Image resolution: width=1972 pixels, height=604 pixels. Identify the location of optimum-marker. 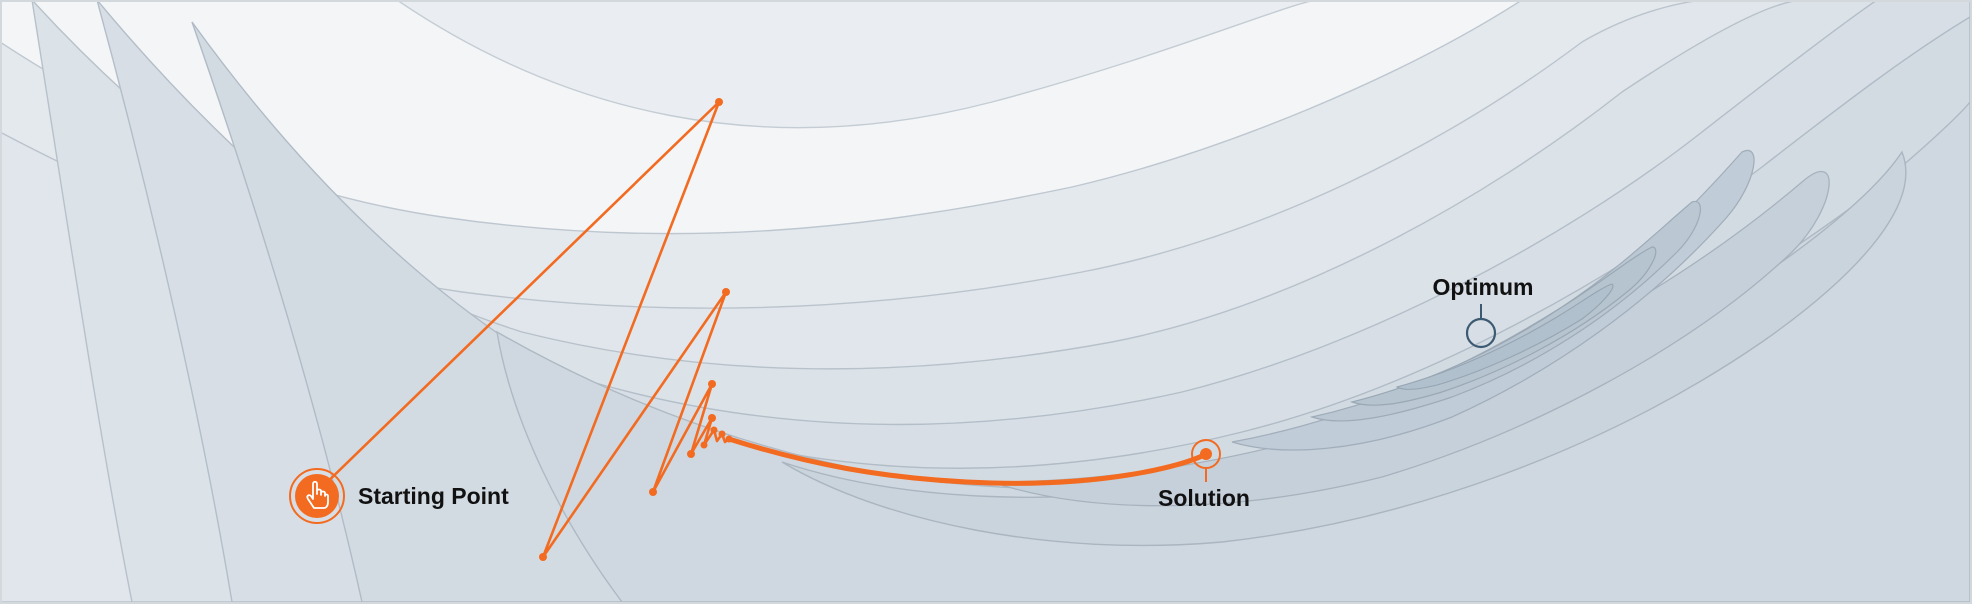
(1481, 326).